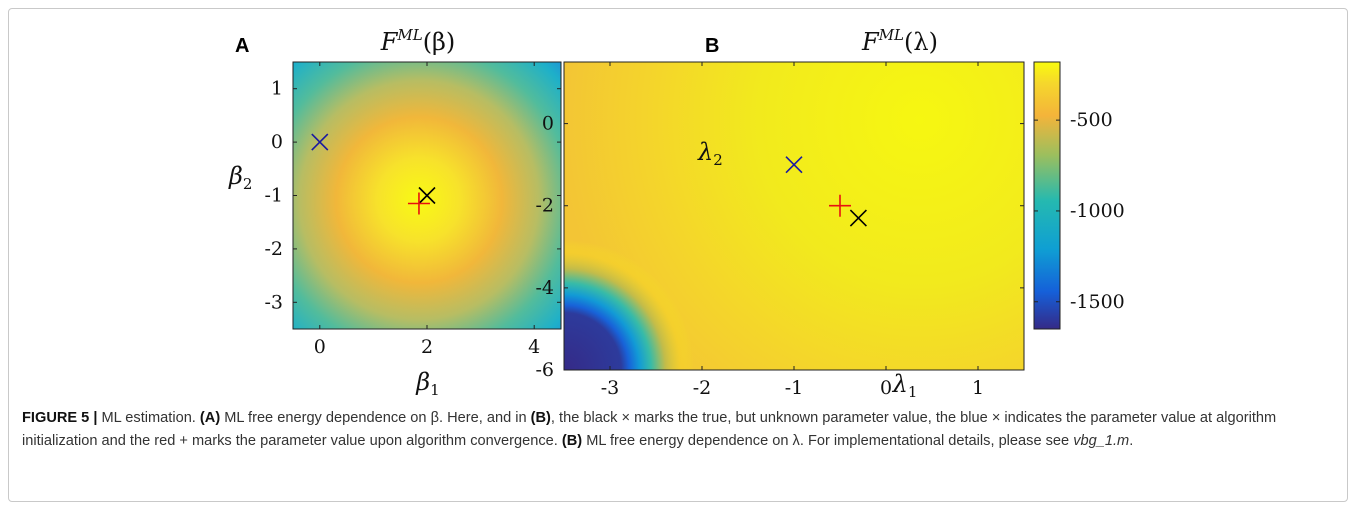 This screenshot has height=512, width=1358. I want to click on x-tick-label: -3, so click(610, 388).